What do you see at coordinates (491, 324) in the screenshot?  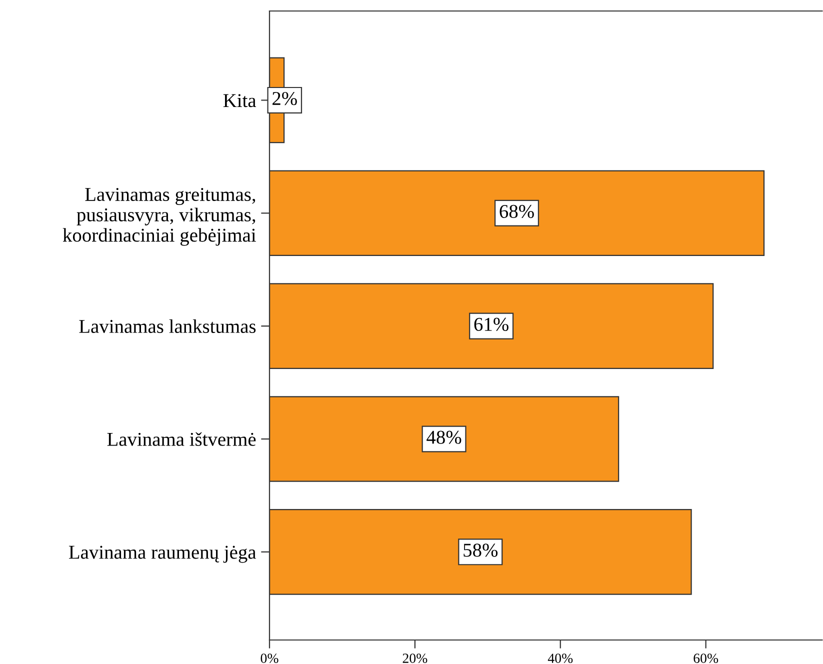 I see `data-label: 61%` at bounding box center [491, 324].